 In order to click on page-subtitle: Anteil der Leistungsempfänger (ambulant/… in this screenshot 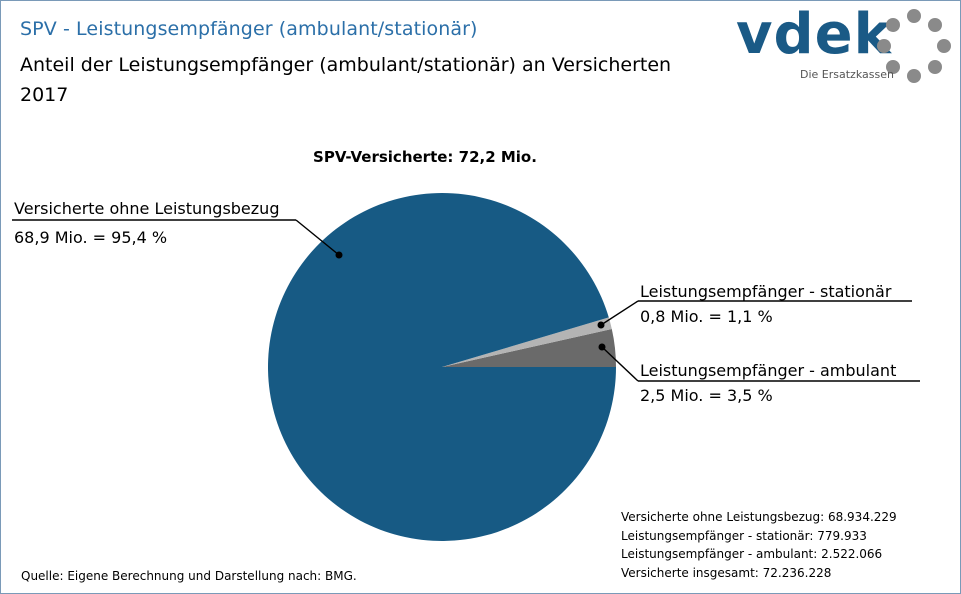, I will do `click(370, 80)`.